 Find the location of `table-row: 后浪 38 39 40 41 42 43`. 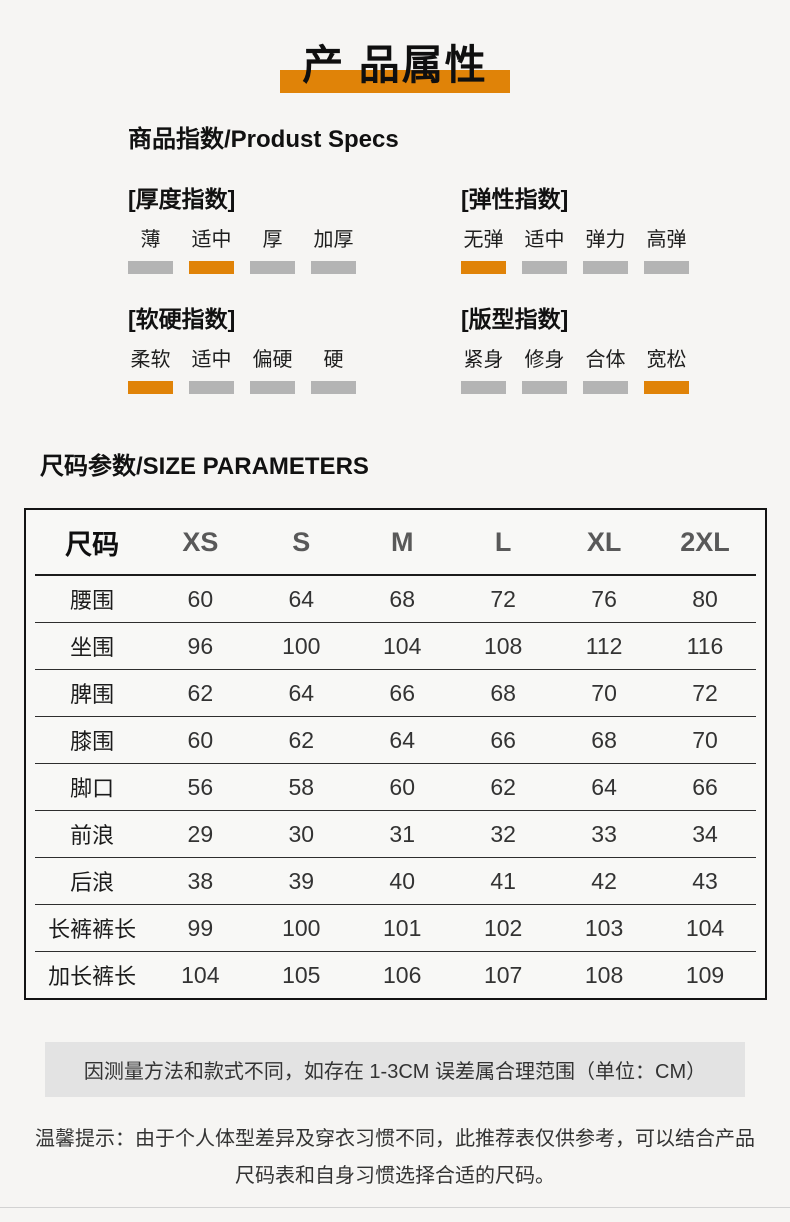

table-row: 后浪 38 39 40 41 42 43 is located at coordinates (395, 882).